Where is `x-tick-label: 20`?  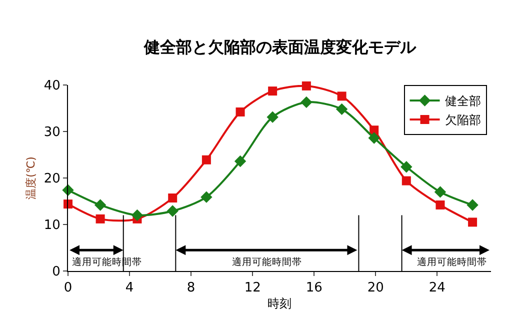 x-tick-label: 20 is located at coordinates (375, 288).